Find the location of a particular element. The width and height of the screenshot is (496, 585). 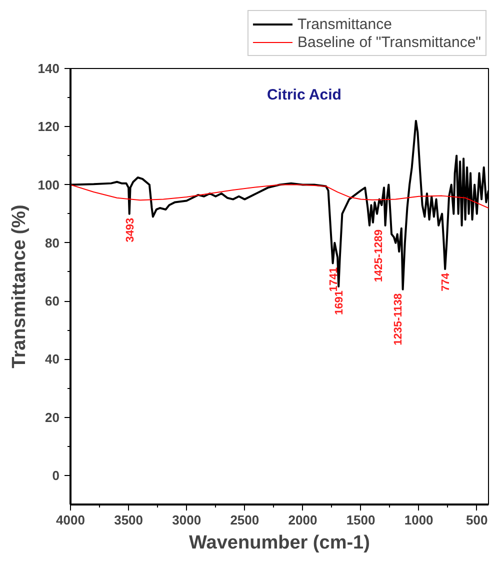

x-tick-label: 500 is located at coordinates (477, 520).